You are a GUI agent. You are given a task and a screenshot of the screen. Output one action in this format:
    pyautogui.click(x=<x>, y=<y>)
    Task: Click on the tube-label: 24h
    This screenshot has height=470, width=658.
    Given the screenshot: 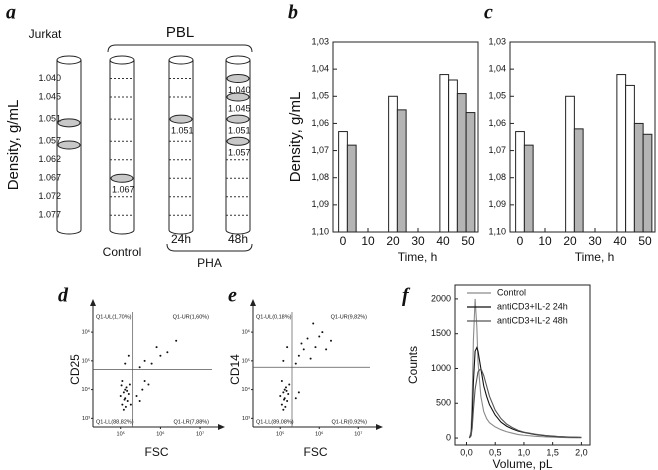 What is the action you would take?
    pyautogui.click(x=181, y=239)
    